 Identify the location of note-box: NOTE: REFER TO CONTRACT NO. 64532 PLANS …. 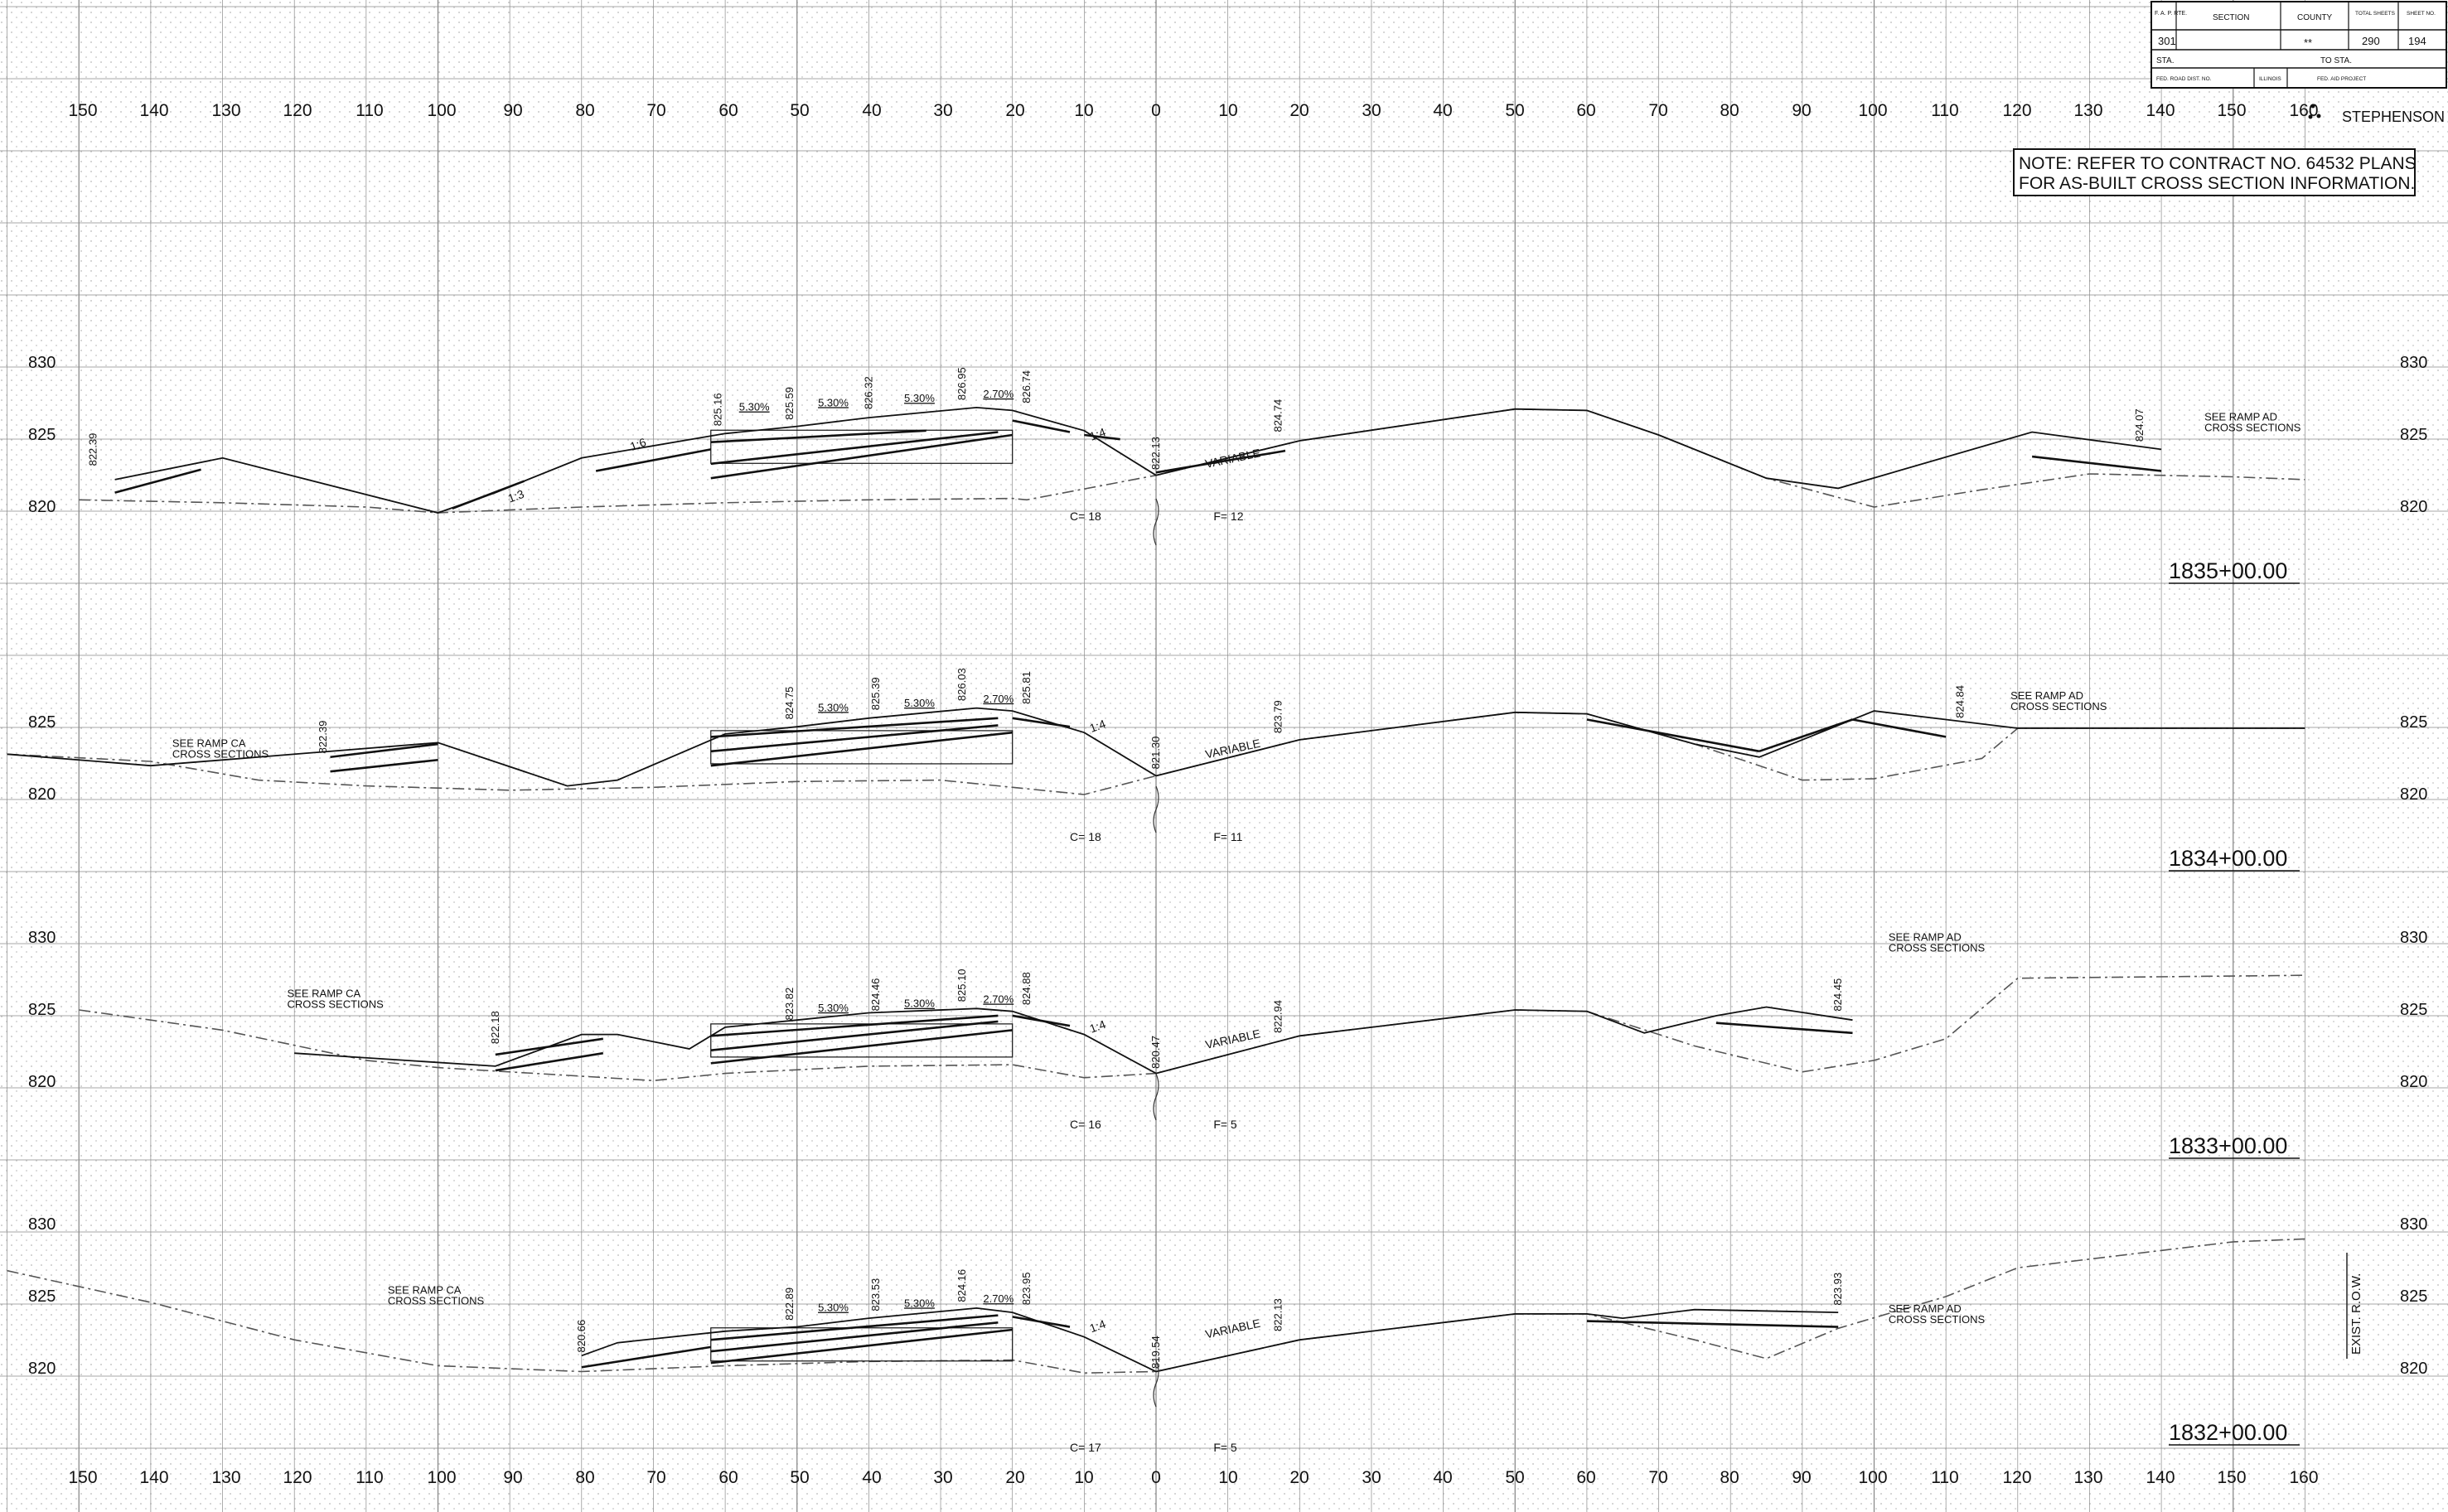
(2215, 172).